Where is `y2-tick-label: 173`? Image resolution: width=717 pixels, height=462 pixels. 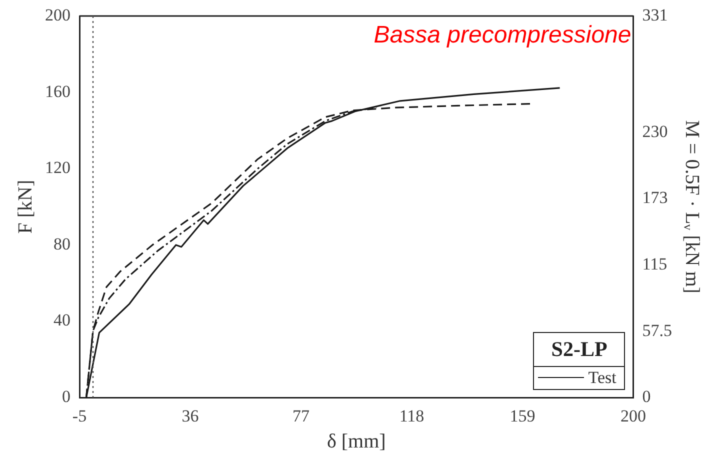
y2-tick-label: 173 is located at coordinates (655, 198).